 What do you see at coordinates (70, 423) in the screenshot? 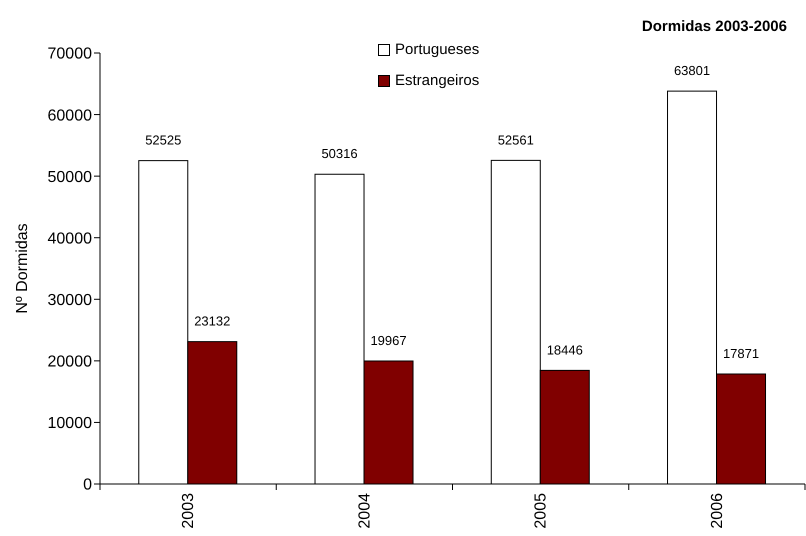
I see `y-tick-label: 10000` at bounding box center [70, 423].